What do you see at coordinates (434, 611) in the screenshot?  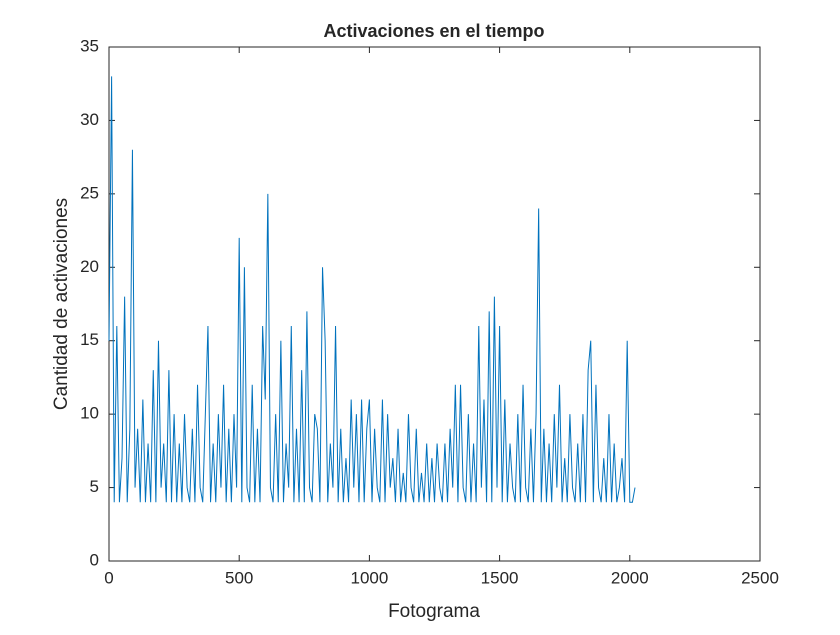 I see `x-axis-label: Fotograma` at bounding box center [434, 611].